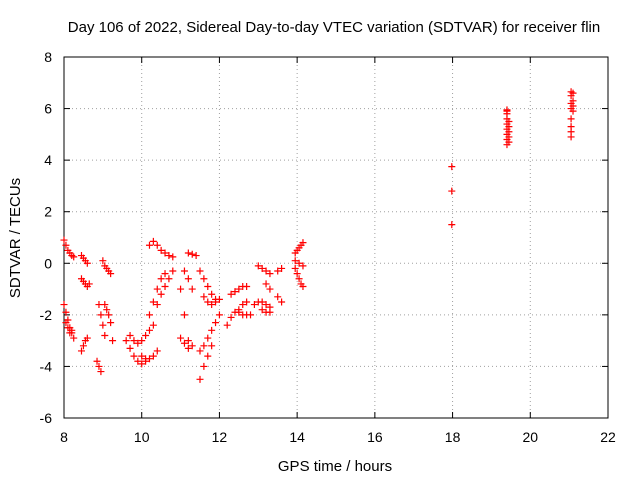 The height and width of the screenshot is (480, 640). I want to click on x-tick-label: 8, so click(64, 437).